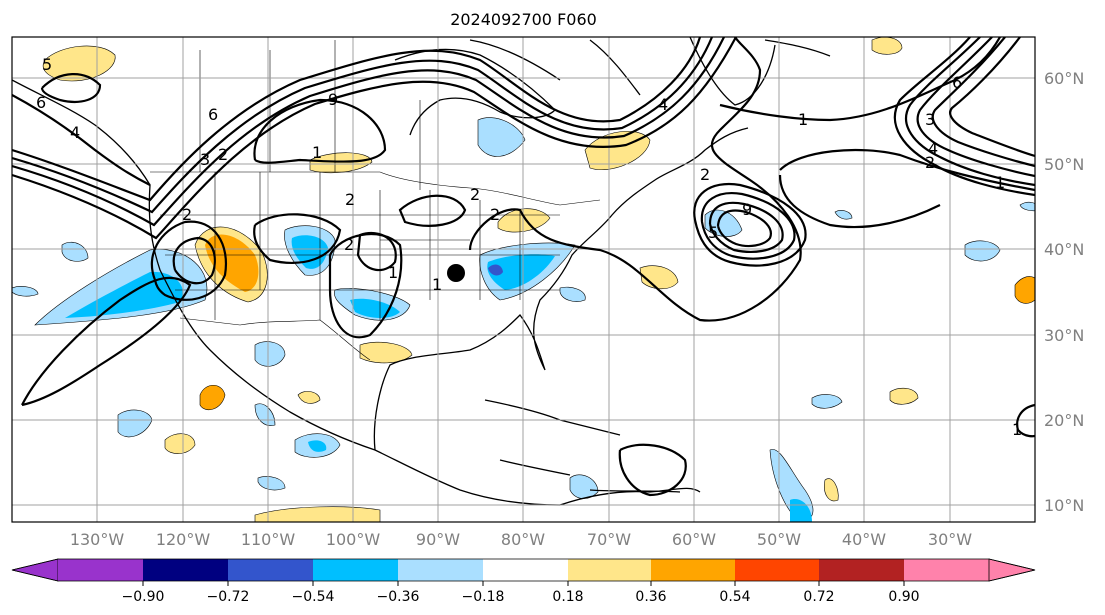 The width and height of the screenshot is (1105, 615). What do you see at coordinates (456, 273) in the screenshot?
I see `location-marker` at bounding box center [456, 273].